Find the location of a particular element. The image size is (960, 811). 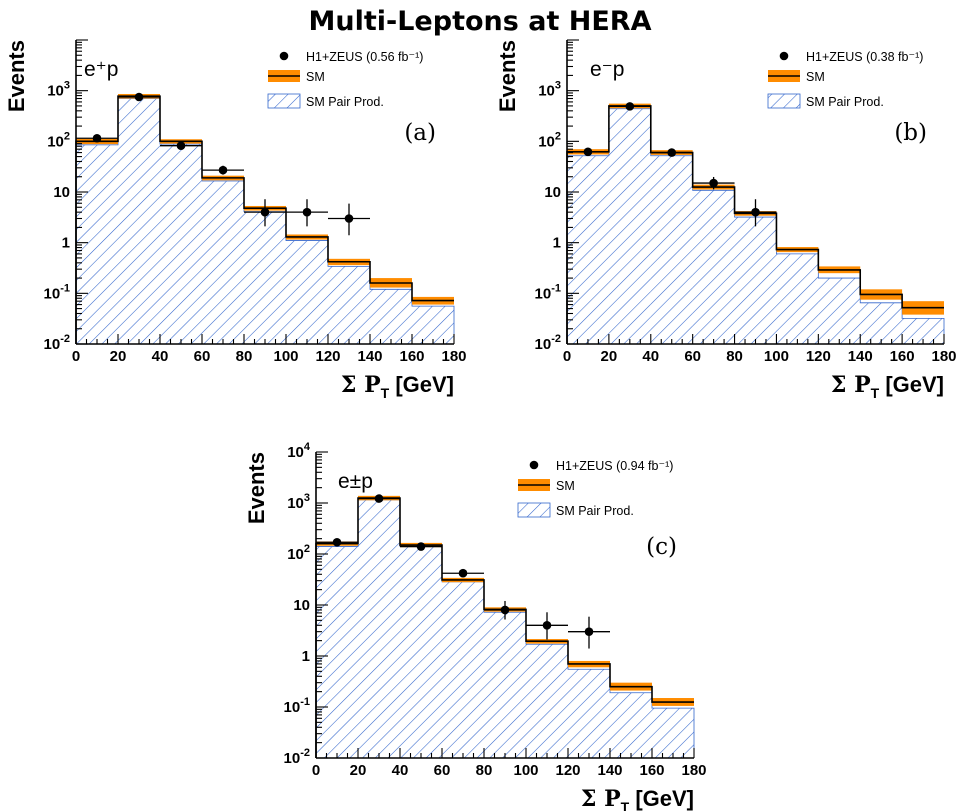

figure-title: Multi-Leptons at HERA is located at coordinates (480, 21).